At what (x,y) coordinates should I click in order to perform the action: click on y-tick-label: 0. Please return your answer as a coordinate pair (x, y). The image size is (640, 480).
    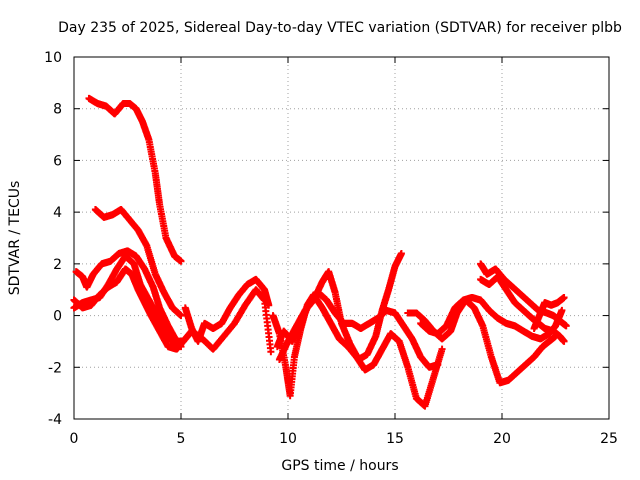
    Looking at the image, I should click on (57, 317).